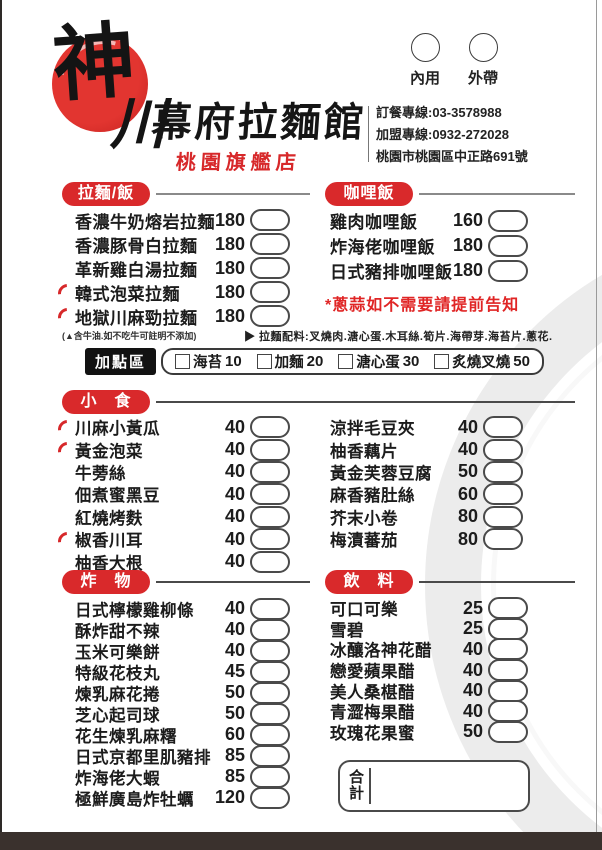 The width and height of the screenshot is (602, 850). What do you see at coordinates (369, 194) in the screenshot?
I see `section-curry-title: 咖哩飯` at bounding box center [369, 194].